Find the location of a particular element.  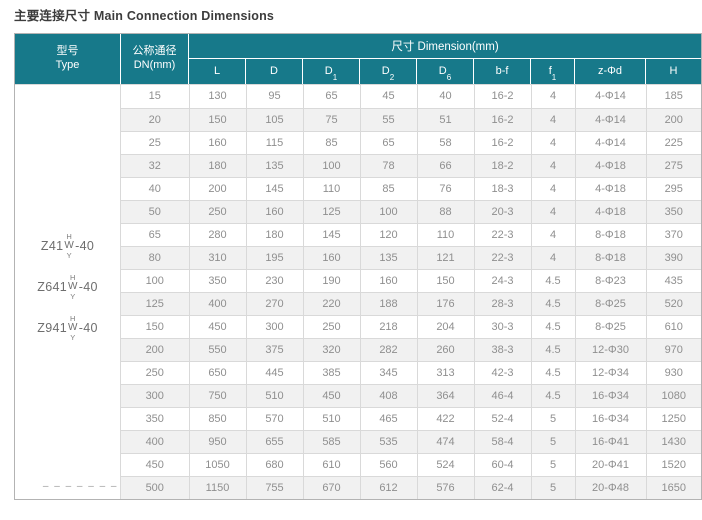

dimension-cell: 30-3 is located at coordinates (502, 326).